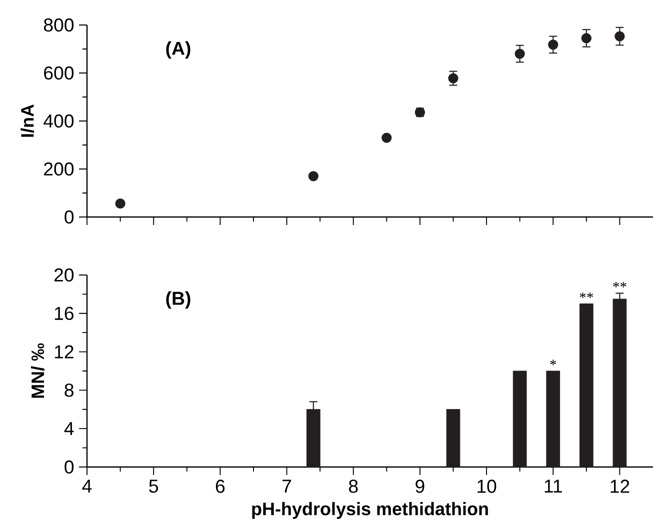 The height and width of the screenshot is (530, 657). Describe the element at coordinates (87, 486) in the screenshot. I see `x-tick-label: 4` at that location.